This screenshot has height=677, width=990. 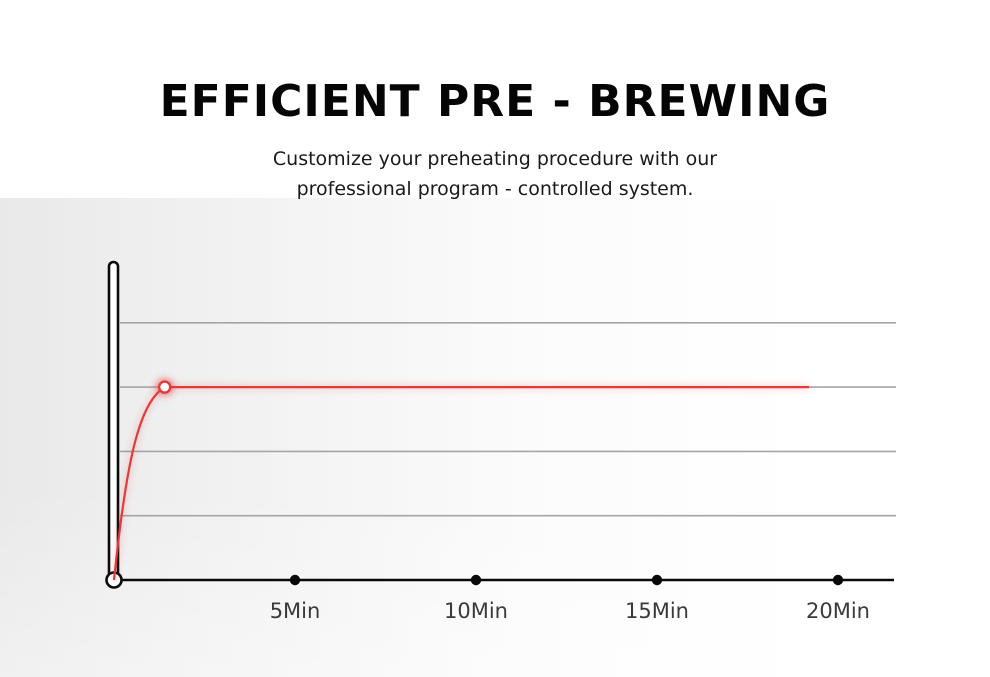 What do you see at coordinates (476, 611) in the screenshot?
I see `x-tick-label-2: 10Min` at bounding box center [476, 611].